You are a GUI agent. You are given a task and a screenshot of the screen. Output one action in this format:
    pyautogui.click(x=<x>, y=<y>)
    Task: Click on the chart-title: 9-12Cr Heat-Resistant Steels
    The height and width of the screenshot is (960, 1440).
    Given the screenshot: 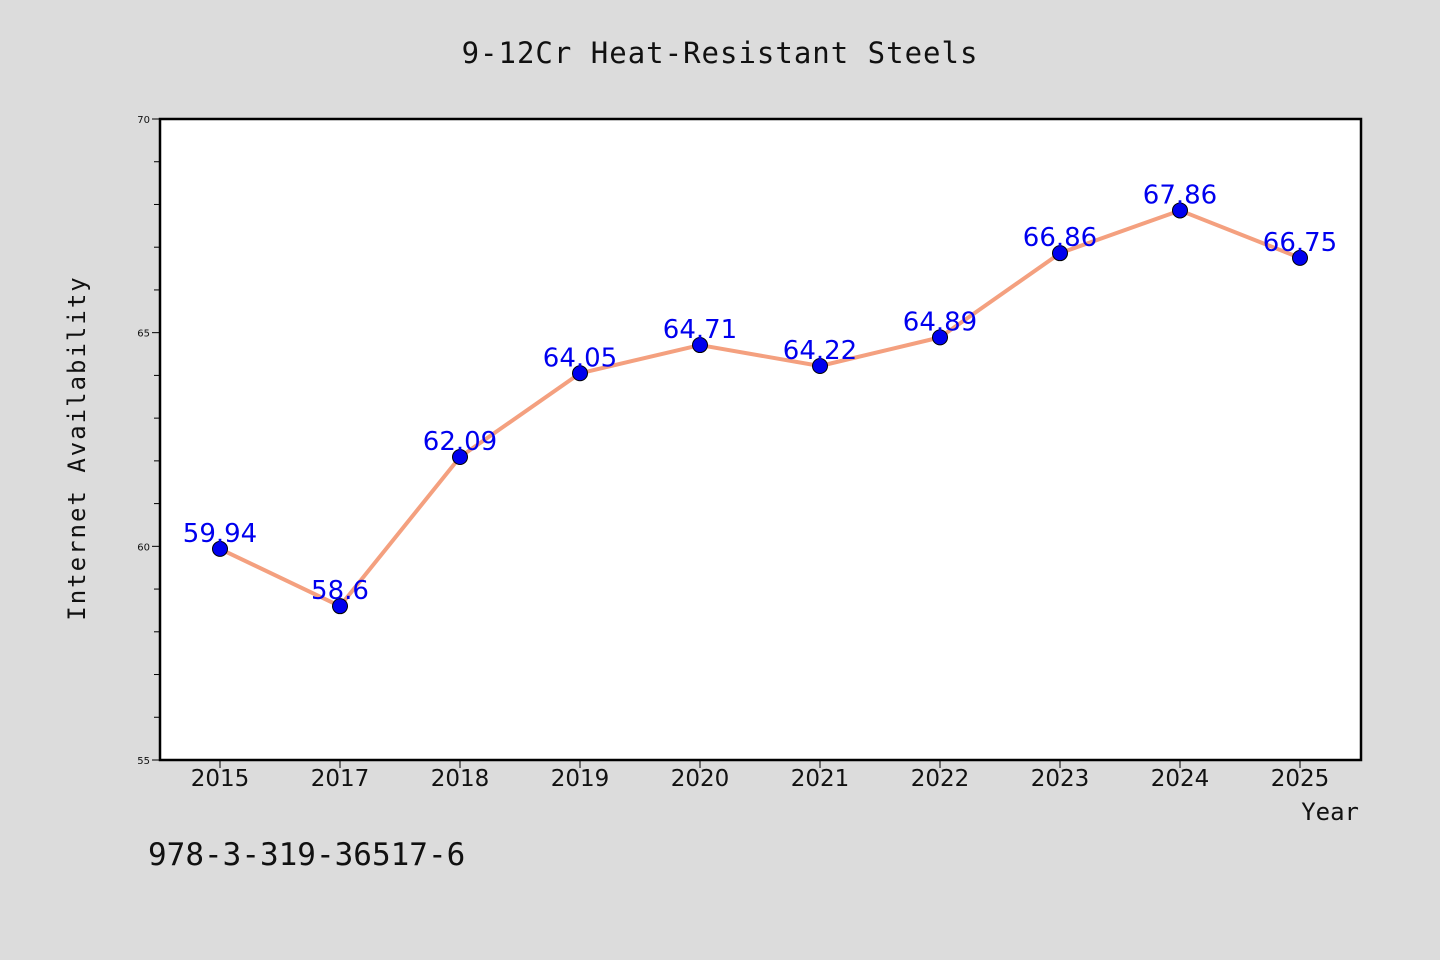 What is the action you would take?
    pyautogui.click(x=720, y=53)
    